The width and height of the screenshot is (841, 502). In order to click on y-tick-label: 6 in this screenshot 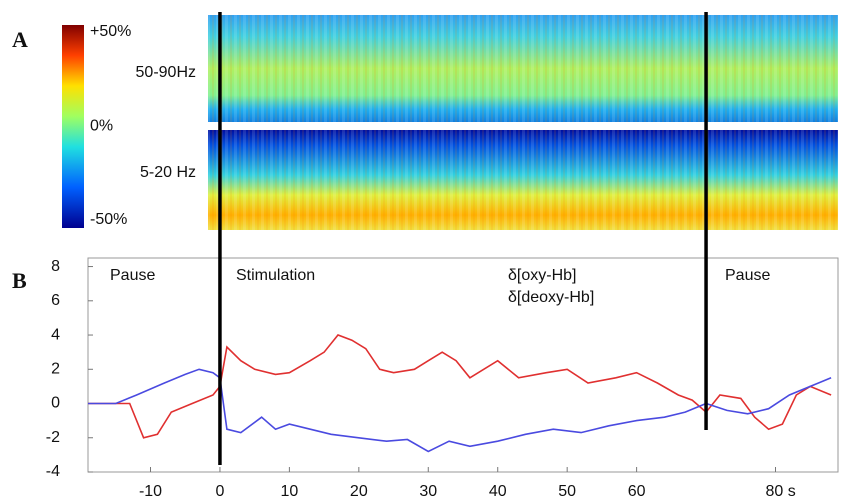, I will do `click(55, 300)`.